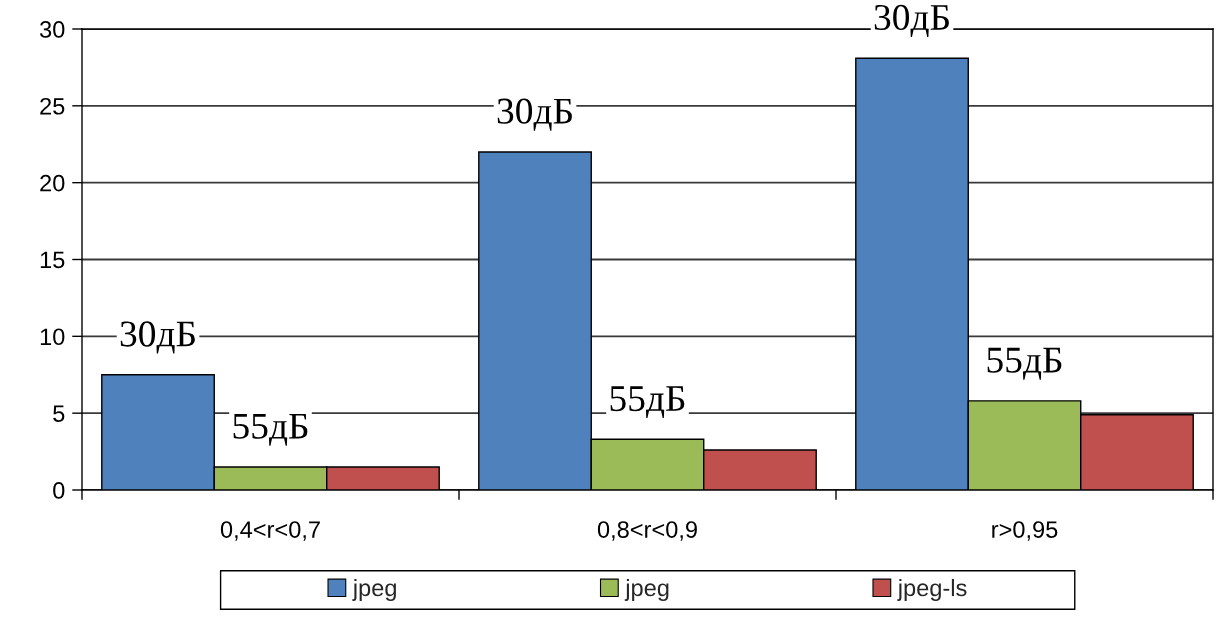 This screenshot has height=621, width=1229. Describe the element at coordinates (52, 183) in the screenshot. I see `y-tick-label: 20` at that location.